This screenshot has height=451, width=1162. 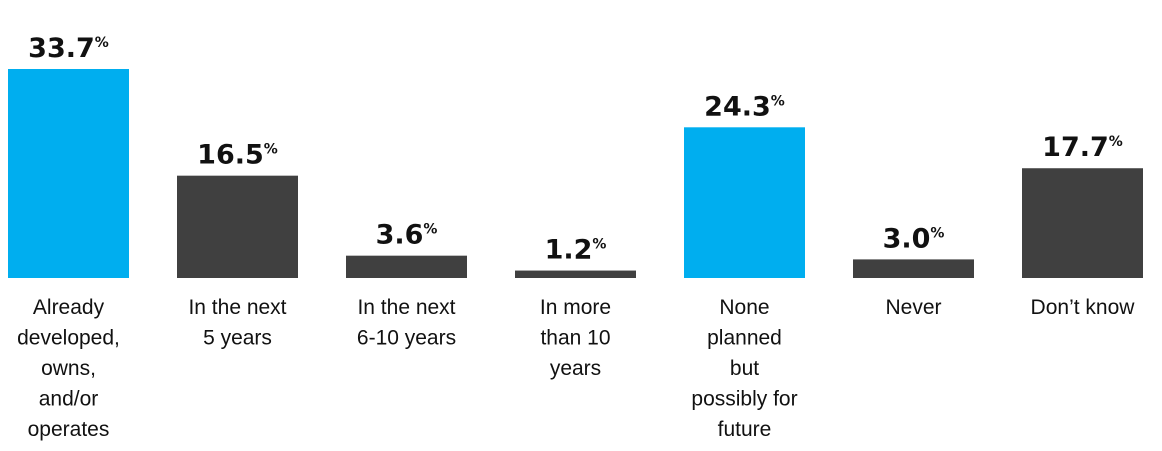 I want to click on category-label-1: Already developed, owns, and/or operates, so click(x=68, y=368).